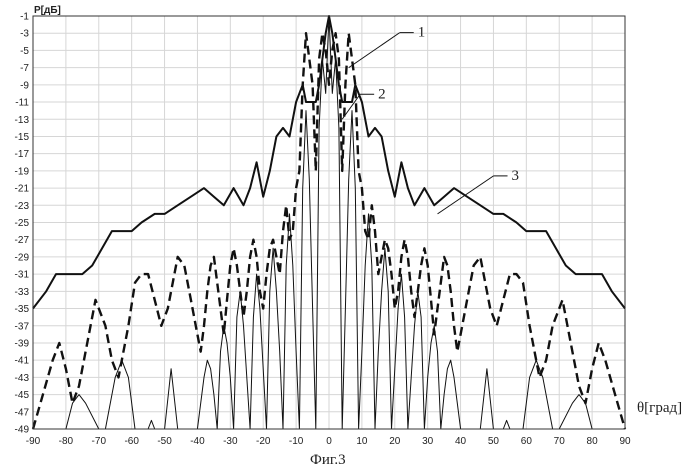 The image size is (699, 472). What do you see at coordinates (296, 441) in the screenshot?
I see `x-tick-label: -10` at bounding box center [296, 441].